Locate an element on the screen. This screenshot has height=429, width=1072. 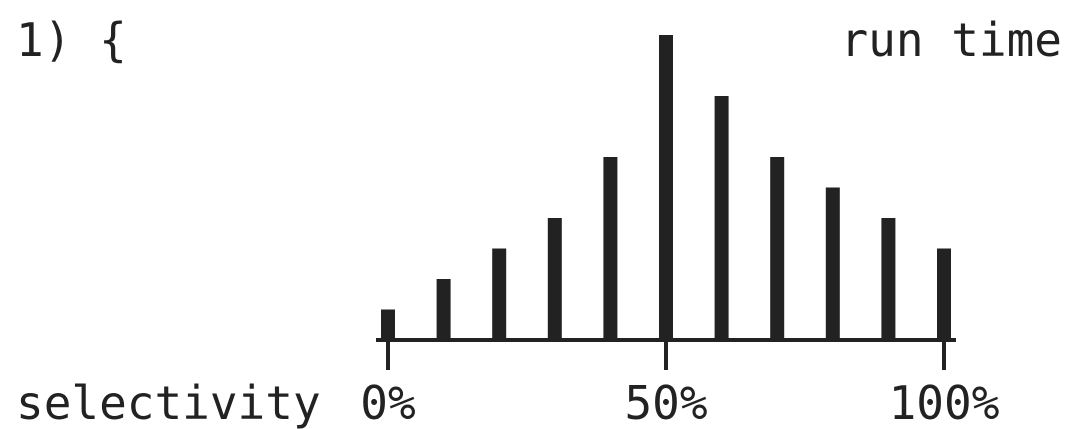
y-axis-label: run time is located at coordinates (951, 40).